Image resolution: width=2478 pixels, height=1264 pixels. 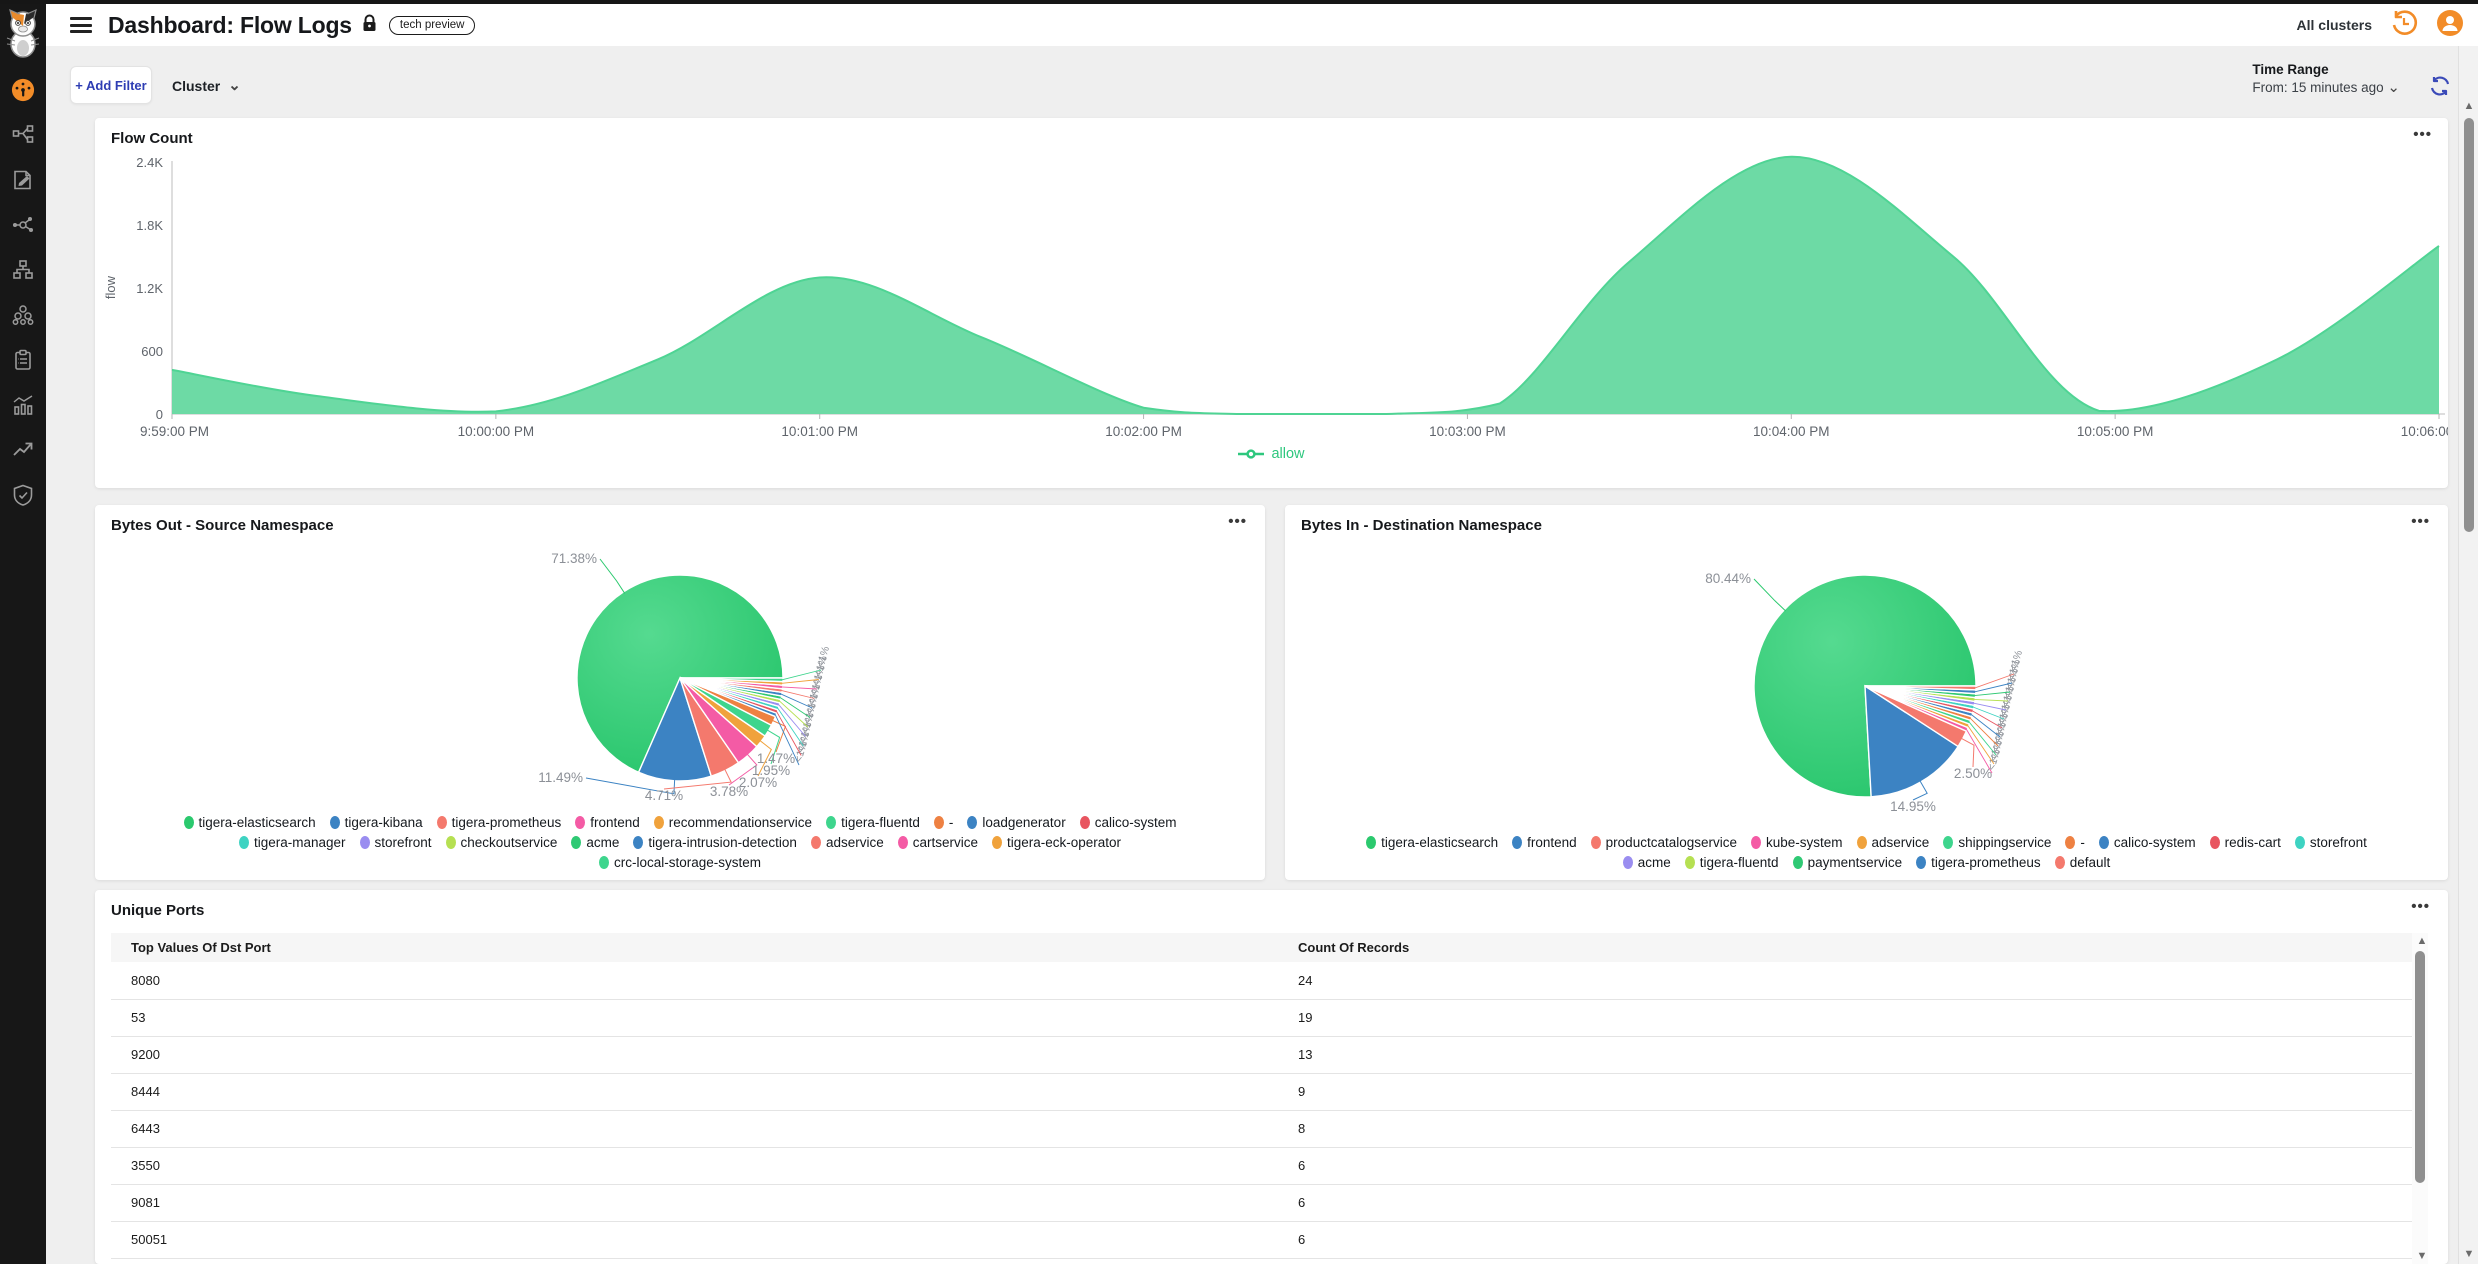 What do you see at coordinates (1853, 947) in the screenshot?
I see `column-header-count: Count Of Records` at bounding box center [1853, 947].